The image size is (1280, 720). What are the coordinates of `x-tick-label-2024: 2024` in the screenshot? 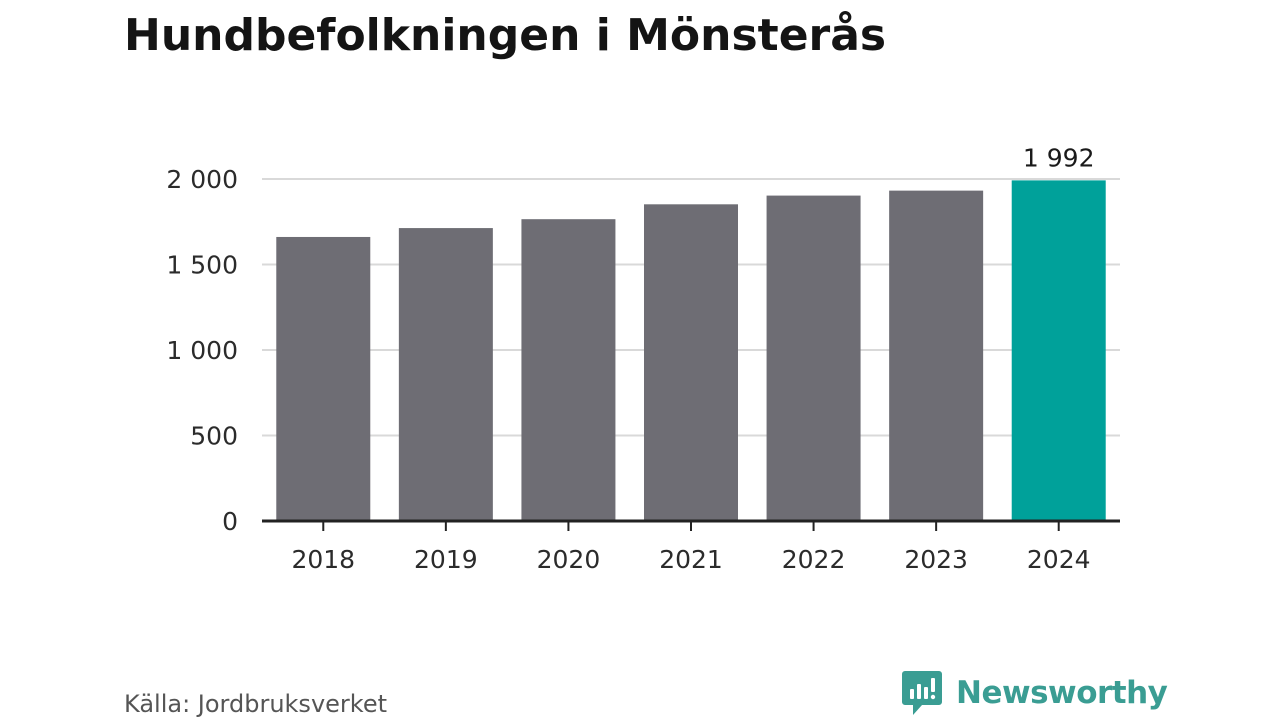 It's located at (1059, 559).